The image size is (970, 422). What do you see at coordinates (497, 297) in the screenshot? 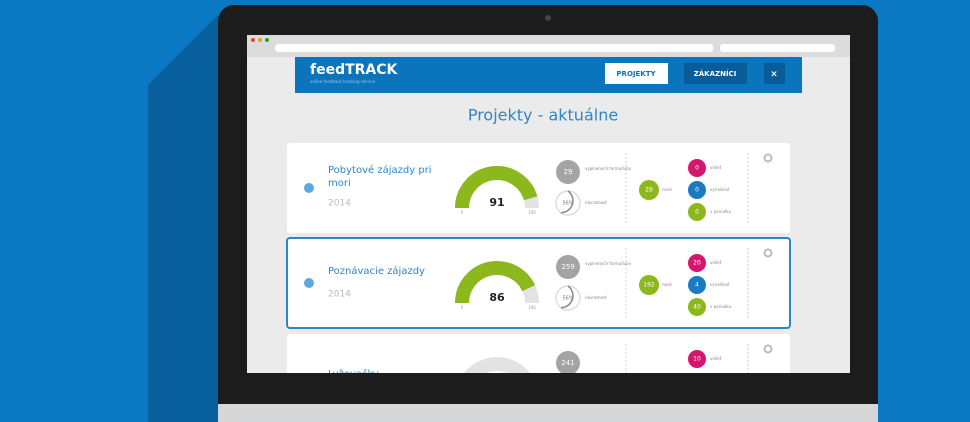
I see `gauge-score: 86` at bounding box center [497, 297].